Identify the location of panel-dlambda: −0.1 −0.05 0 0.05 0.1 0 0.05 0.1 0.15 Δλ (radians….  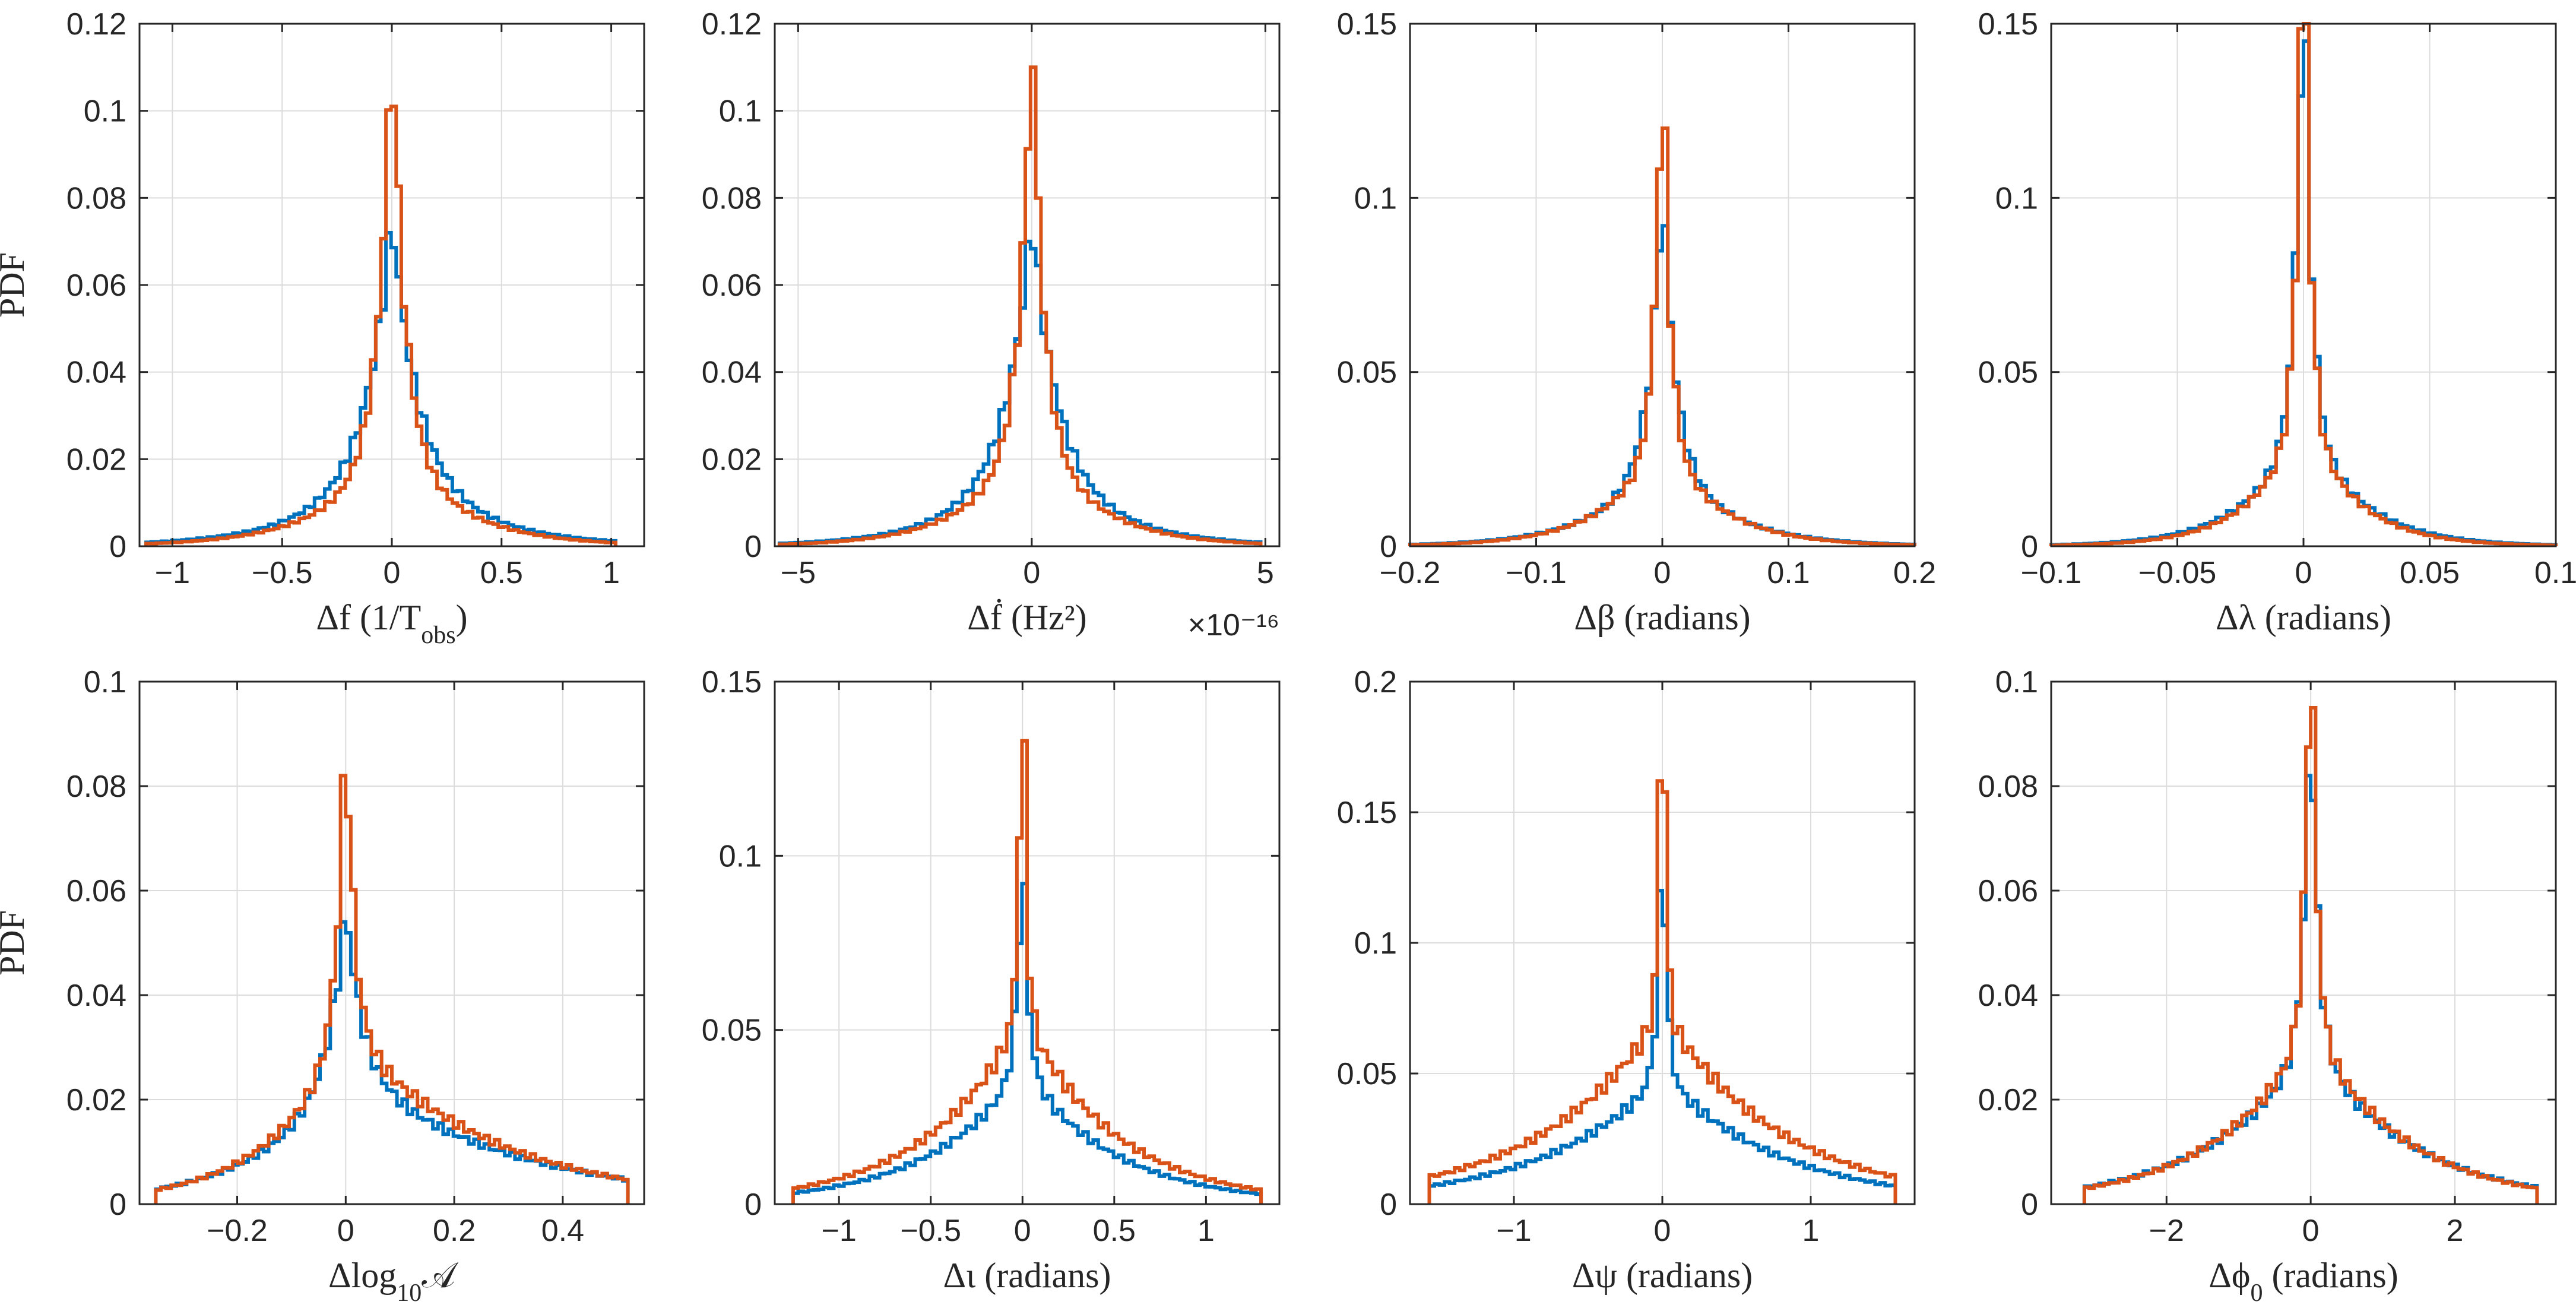
(2277, 322).